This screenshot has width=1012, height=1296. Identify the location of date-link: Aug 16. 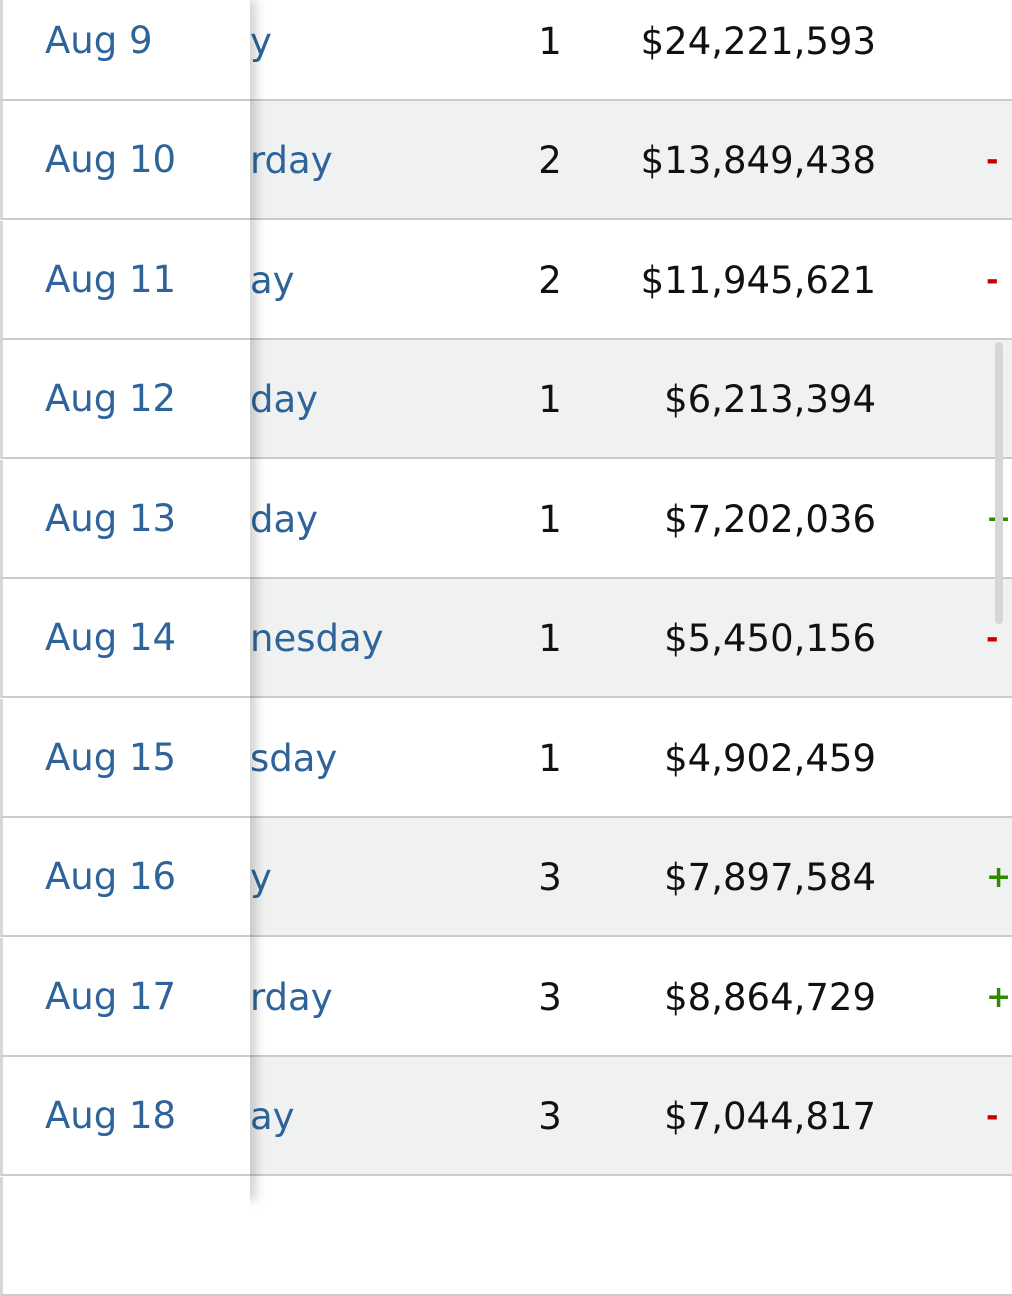
(125, 877).